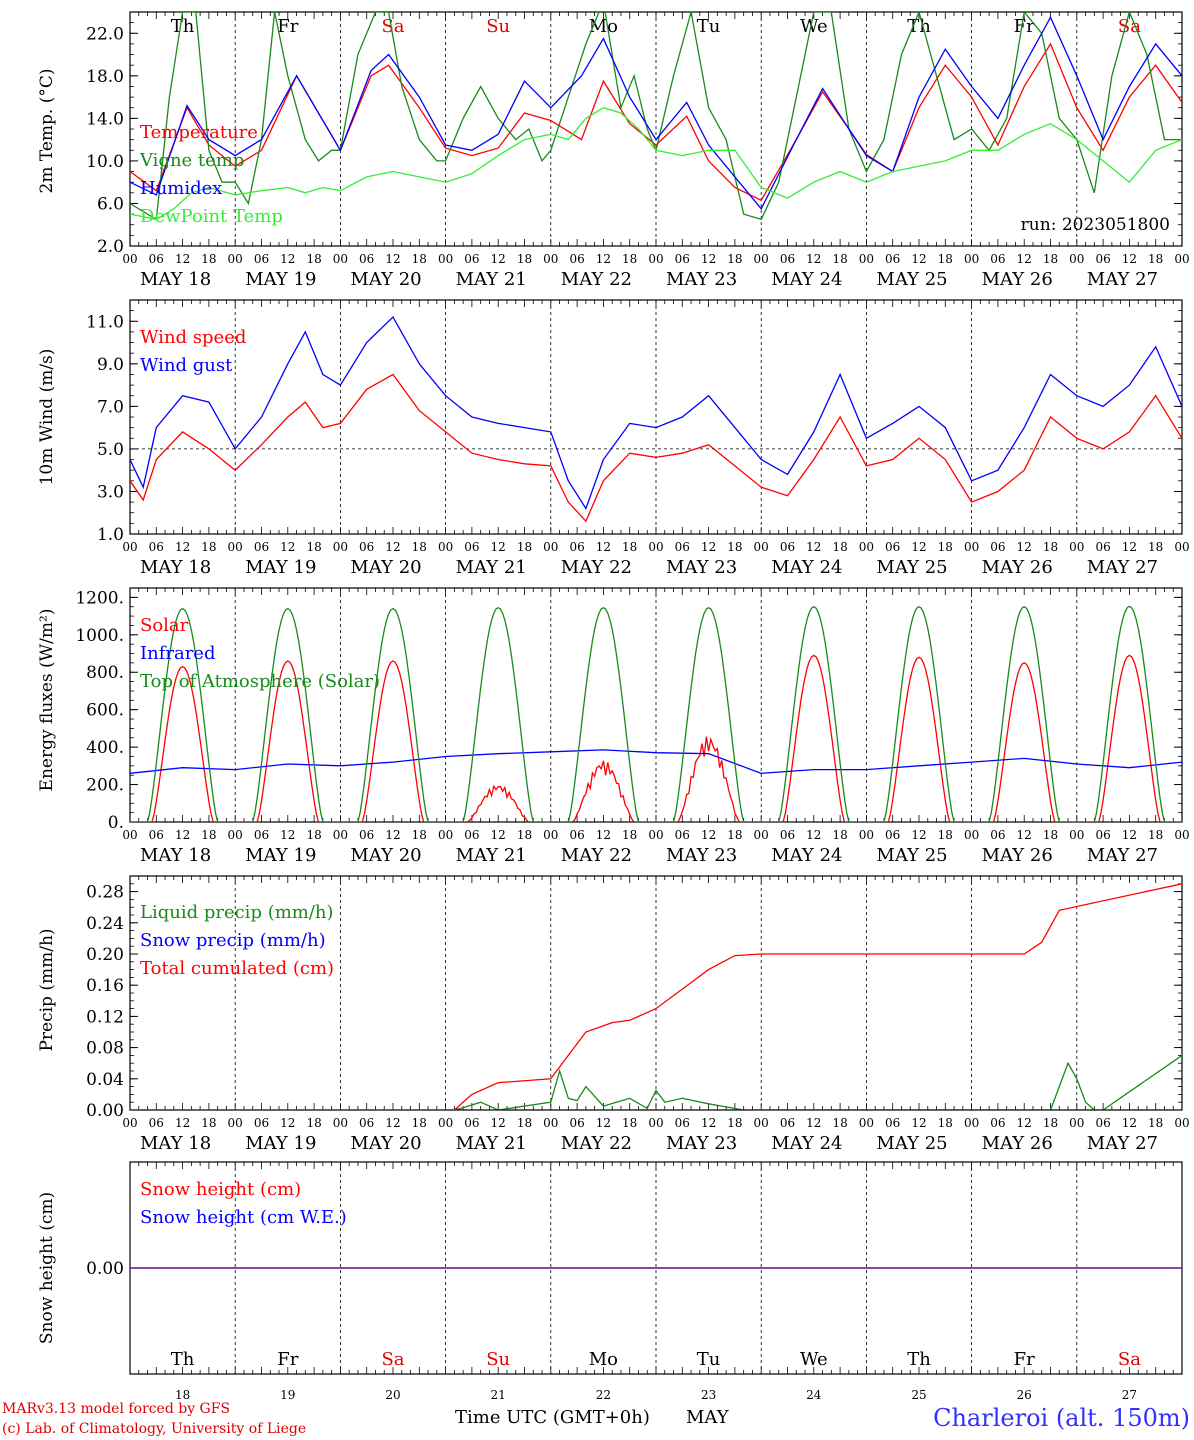 Image resolution: width=1194 pixels, height=1440 pixels. Describe the element at coordinates (110, 407) in the screenshot. I see `y-tick-label: 7.0` at that location.